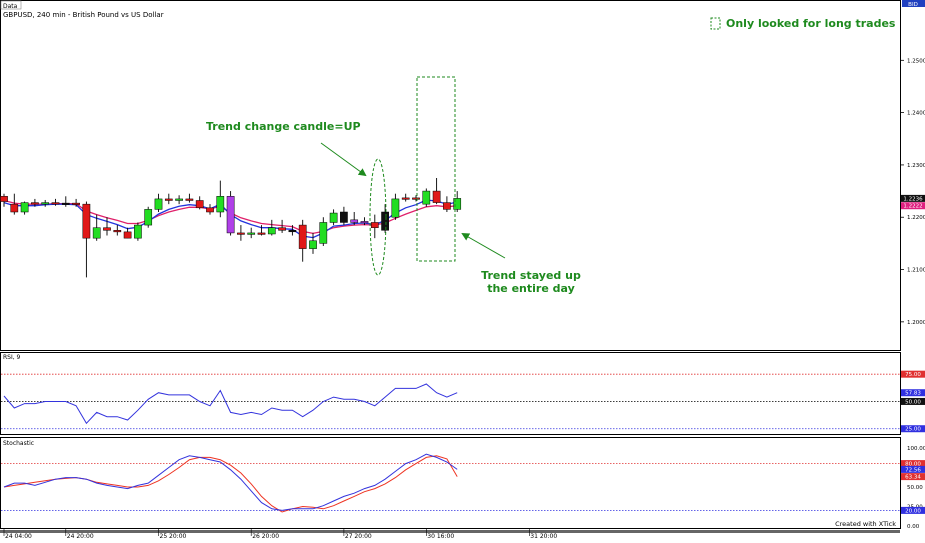 This screenshot has height=543, width=925. What do you see at coordinates (12, 357) in the screenshot?
I see `rsi-title: RSI, 9` at bounding box center [12, 357].